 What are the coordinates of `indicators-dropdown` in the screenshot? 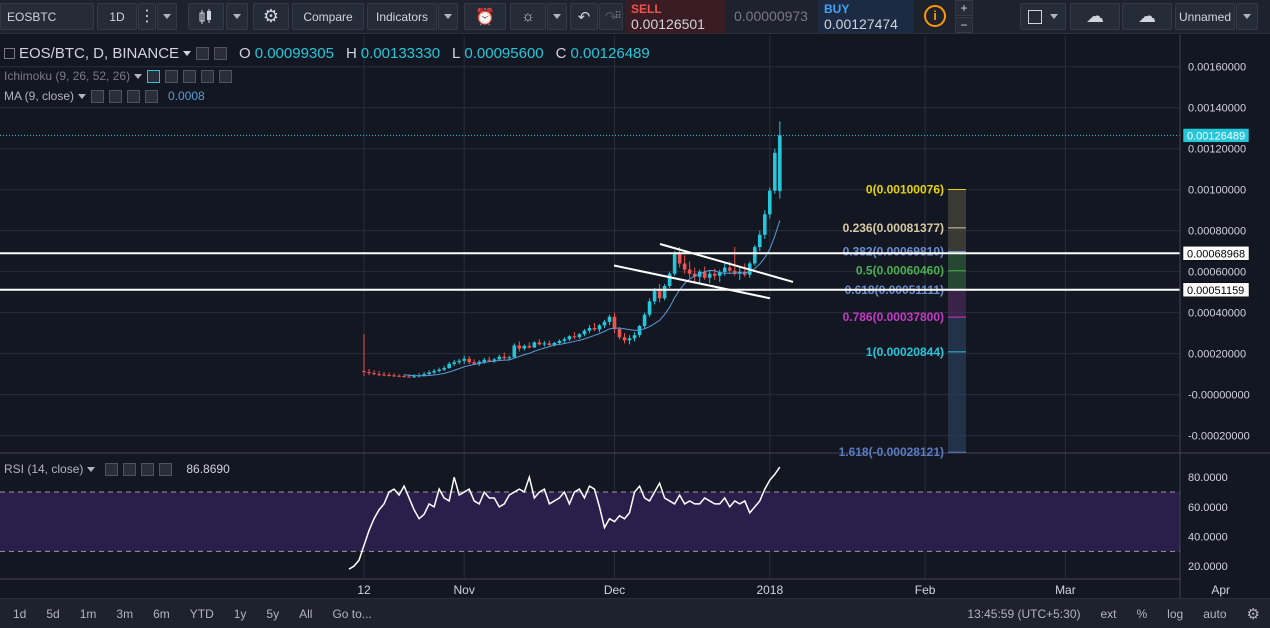 It's located at (448, 16).